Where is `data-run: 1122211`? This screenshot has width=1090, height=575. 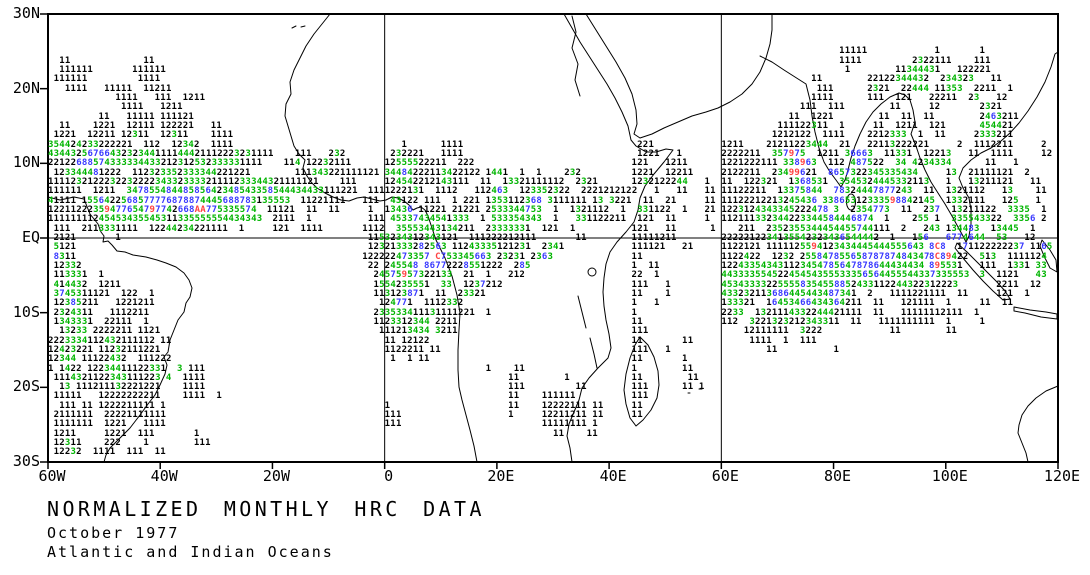 data-run: 1122211 is located at coordinates (404, 350).